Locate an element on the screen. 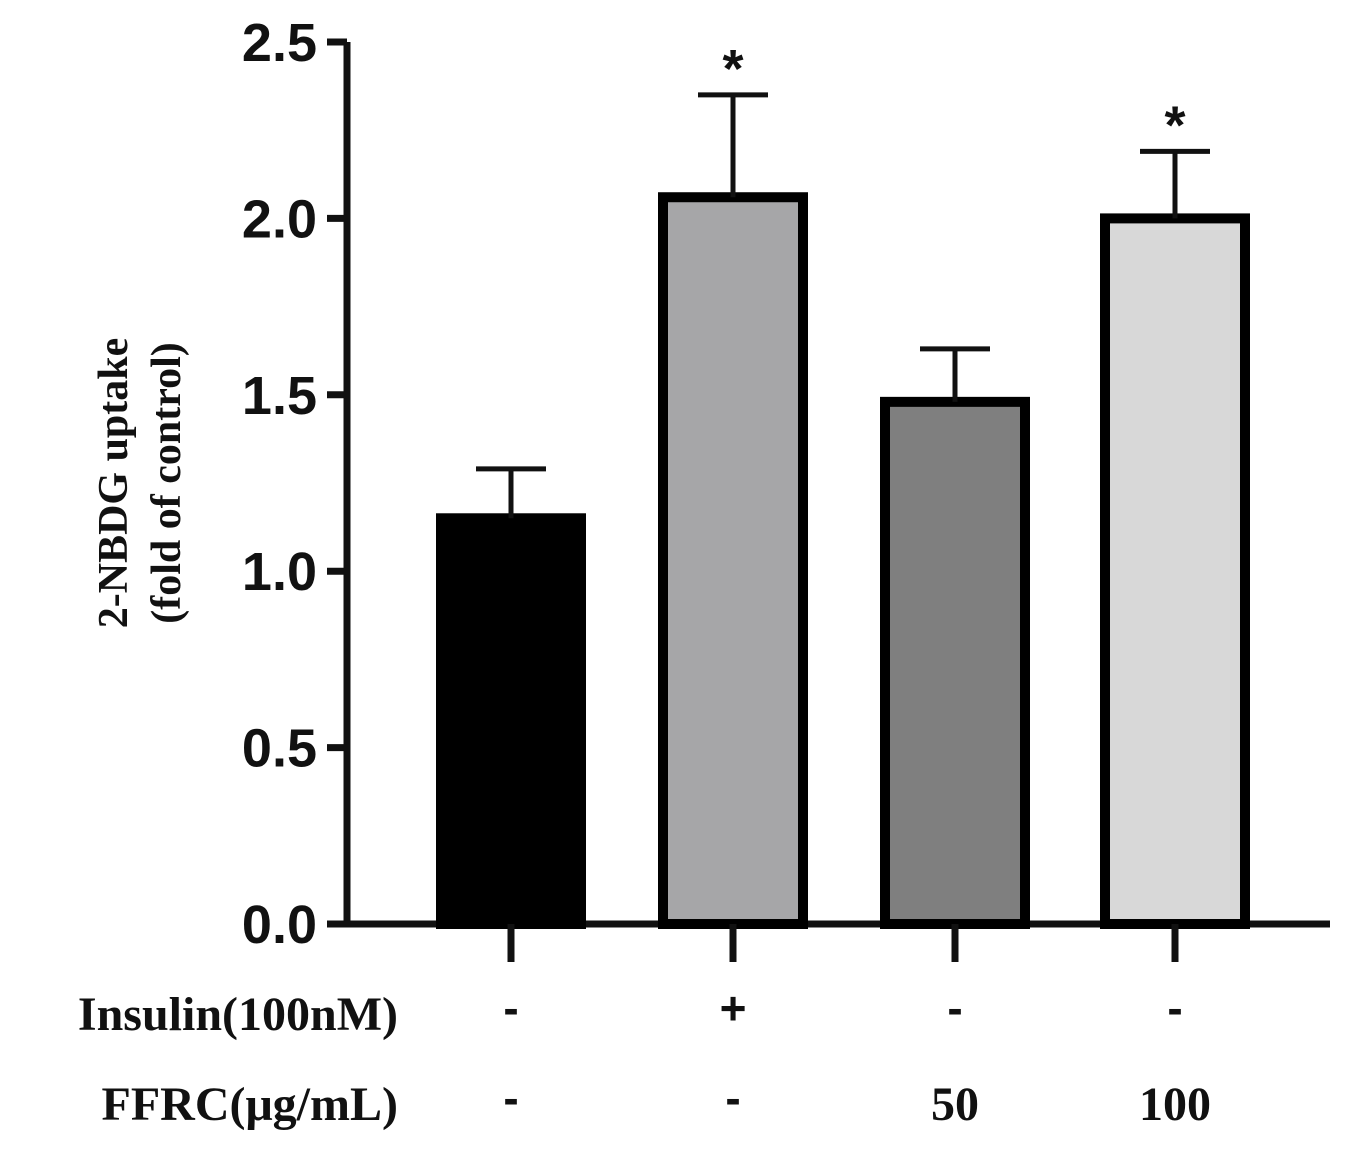 Image resolution: width=1347 pixels, height=1151 pixels. y-tick-label: 0.0 is located at coordinates (279, 925).